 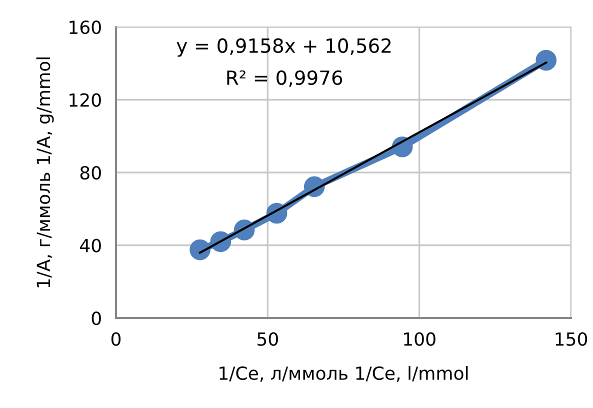 What do you see at coordinates (90, 173) in the screenshot?
I see `y-tick-label: 80` at bounding box center [90, 173].